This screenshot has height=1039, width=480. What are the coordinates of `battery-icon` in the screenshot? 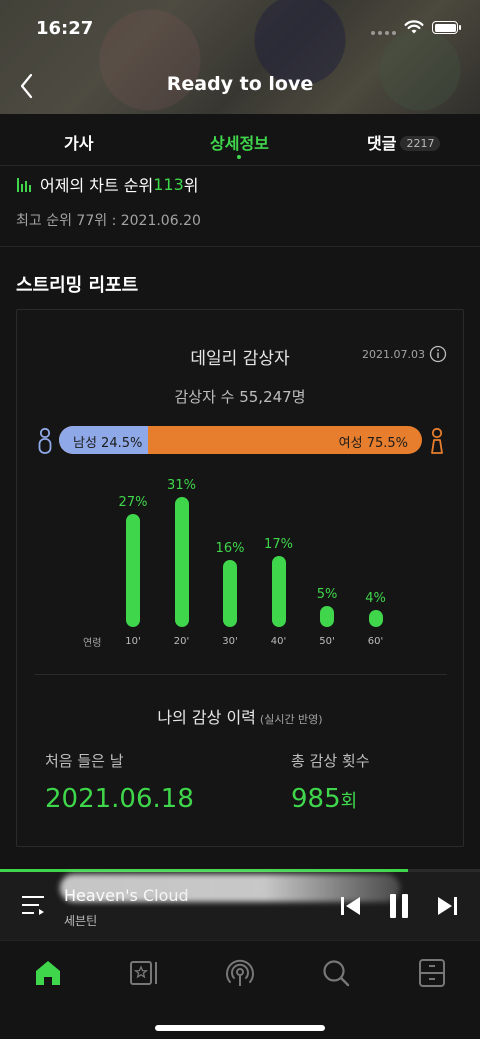 It's located at (446, 27).